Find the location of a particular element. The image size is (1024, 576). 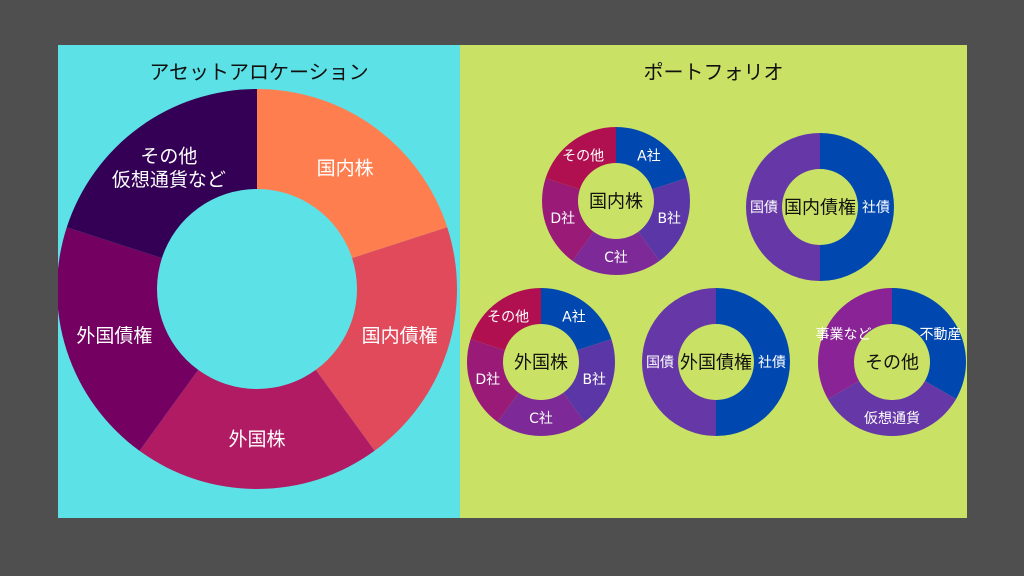

portfolio-donut-center-label: その他 is located at coordinates (892, 362).